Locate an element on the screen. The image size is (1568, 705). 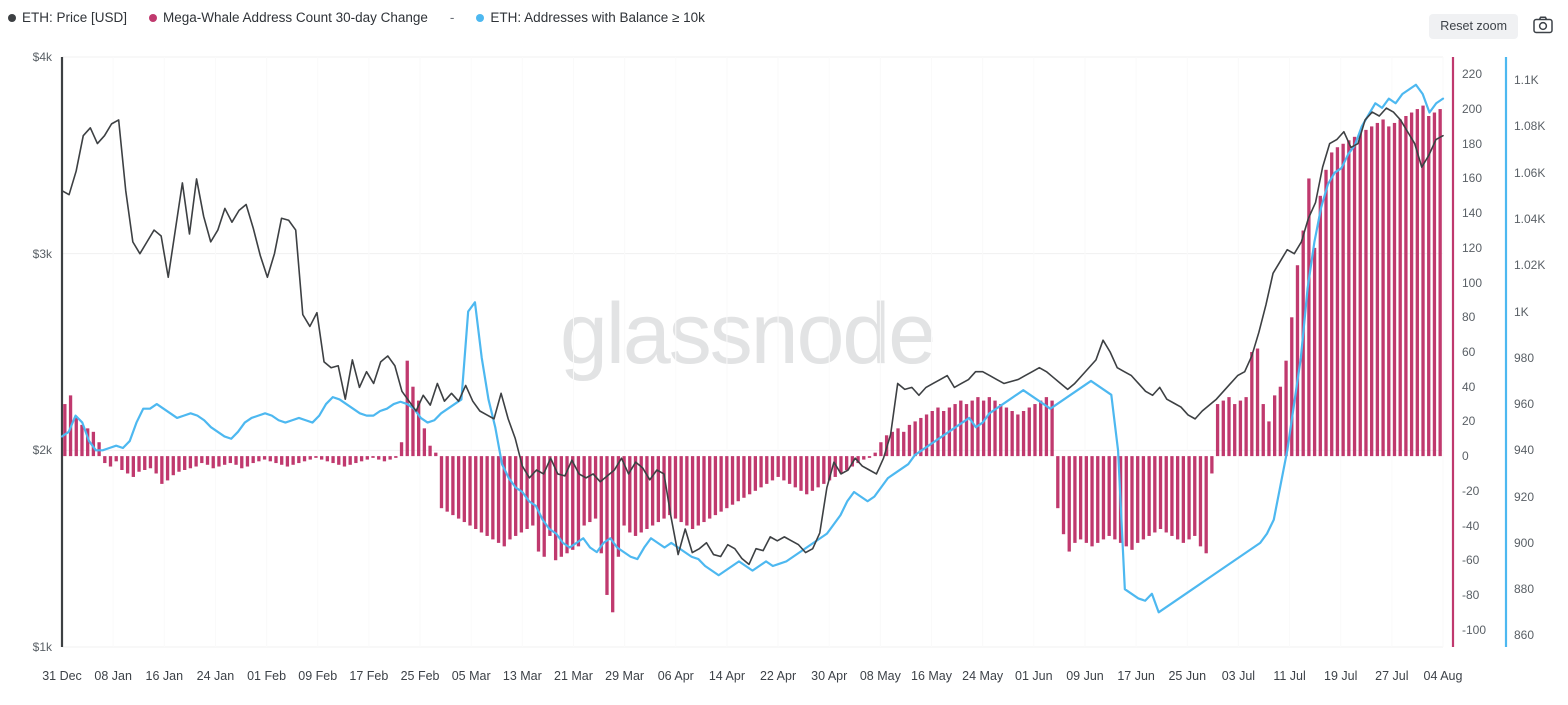
x-tick-12: 06 Apr is located at coordinates (675, 676).